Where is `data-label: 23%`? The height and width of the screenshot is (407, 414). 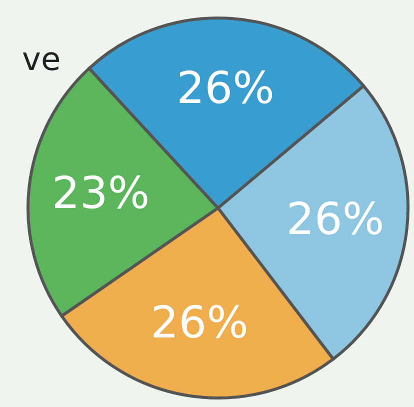 data-label: 23% is located at coordinates (101, 193).